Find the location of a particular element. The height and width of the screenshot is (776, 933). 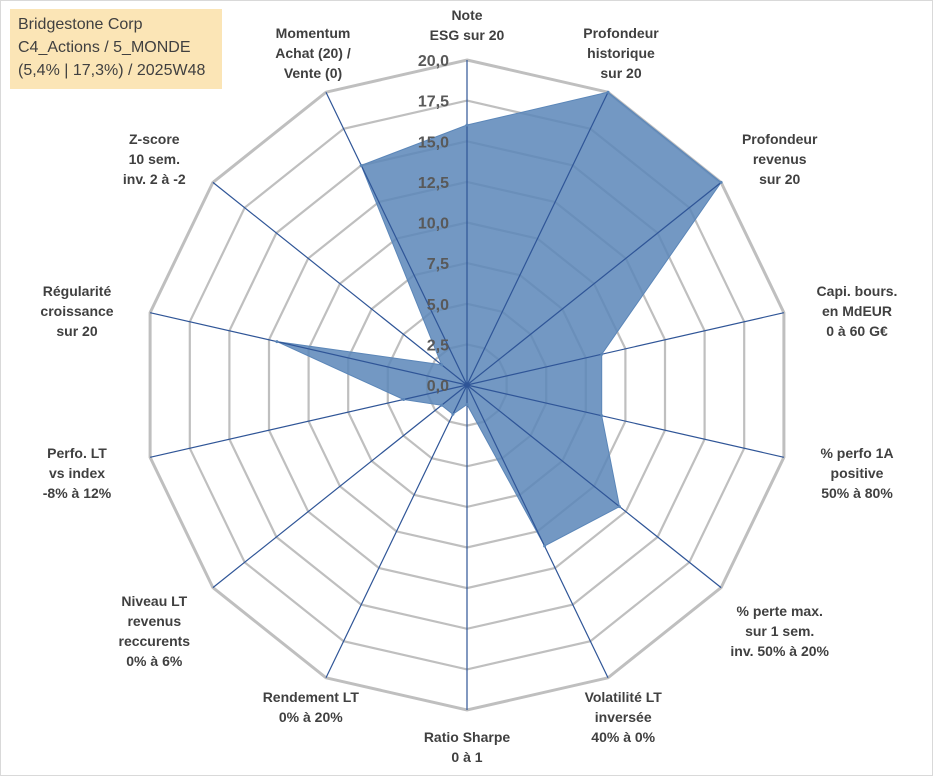

category-label-line: reccurents is located at coordinates (155, 641).